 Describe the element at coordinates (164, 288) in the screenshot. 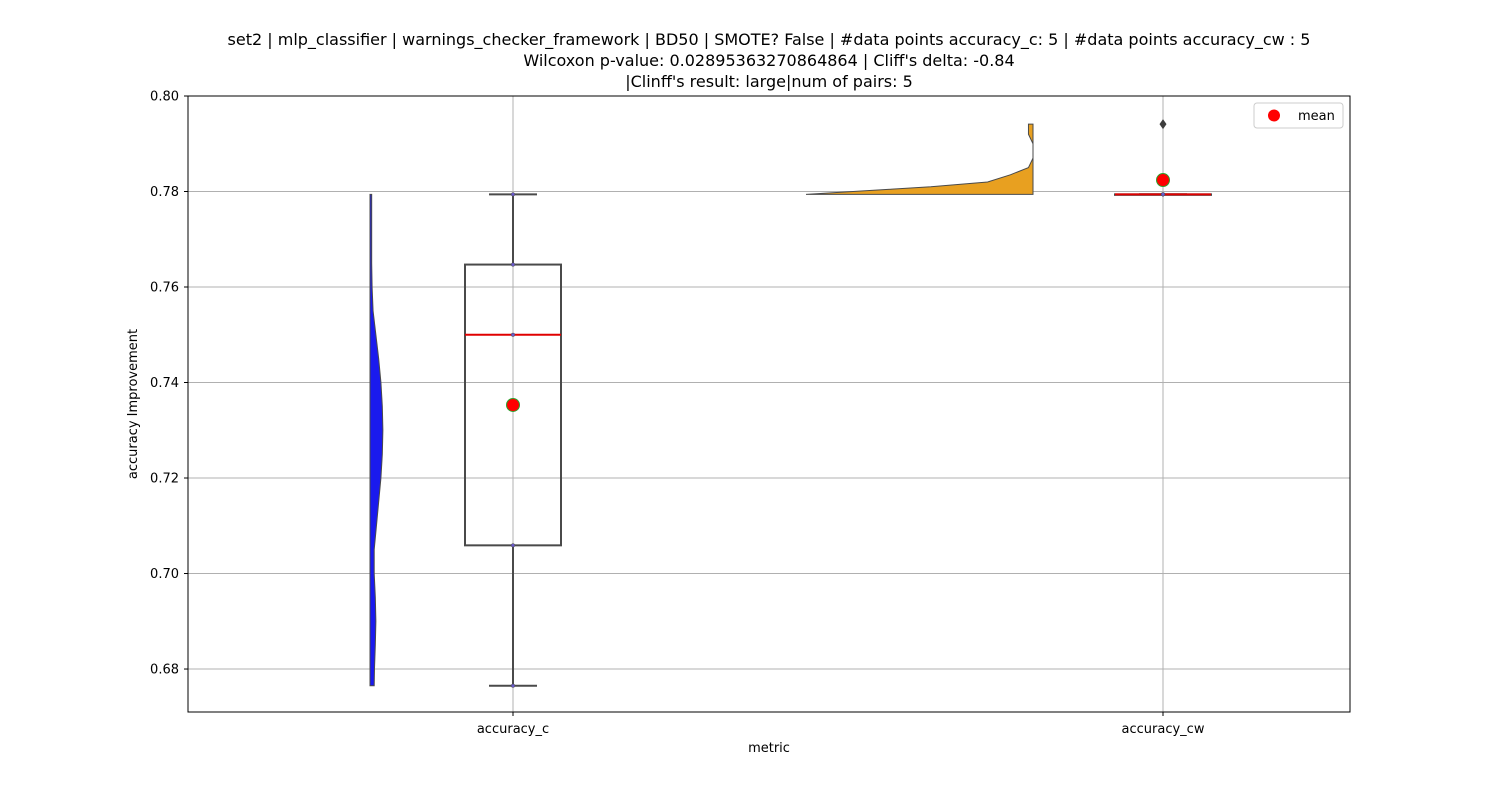

I see `y-tick-label: 0.76` at that location.